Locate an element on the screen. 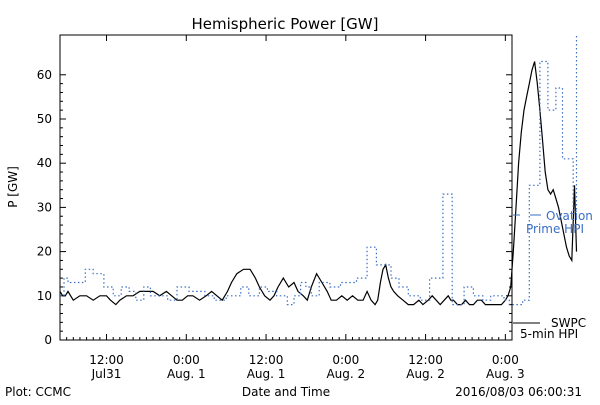  x-tick-label-date: Jul31 is located at coordinates (106, 374).